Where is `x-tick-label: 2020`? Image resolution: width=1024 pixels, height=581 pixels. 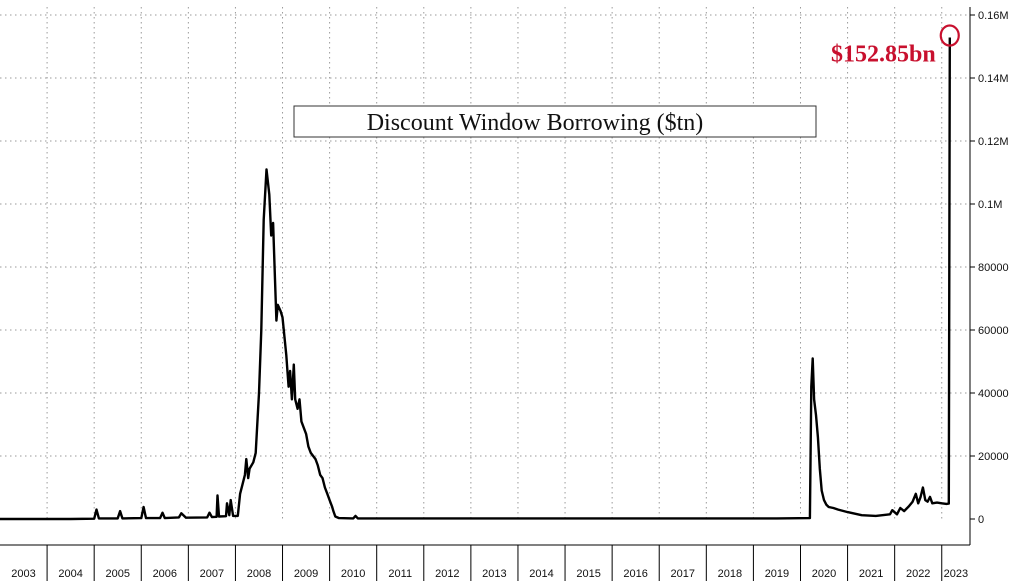 x-tick-label: 2020 is located at coordinates (824, 574).